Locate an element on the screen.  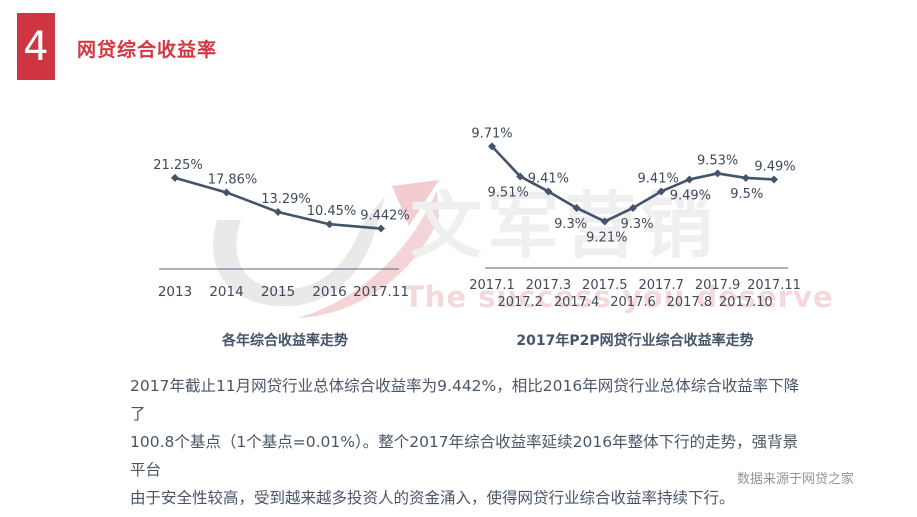
x-tick-label: 2017.3 is located at coordinates (549, 285).